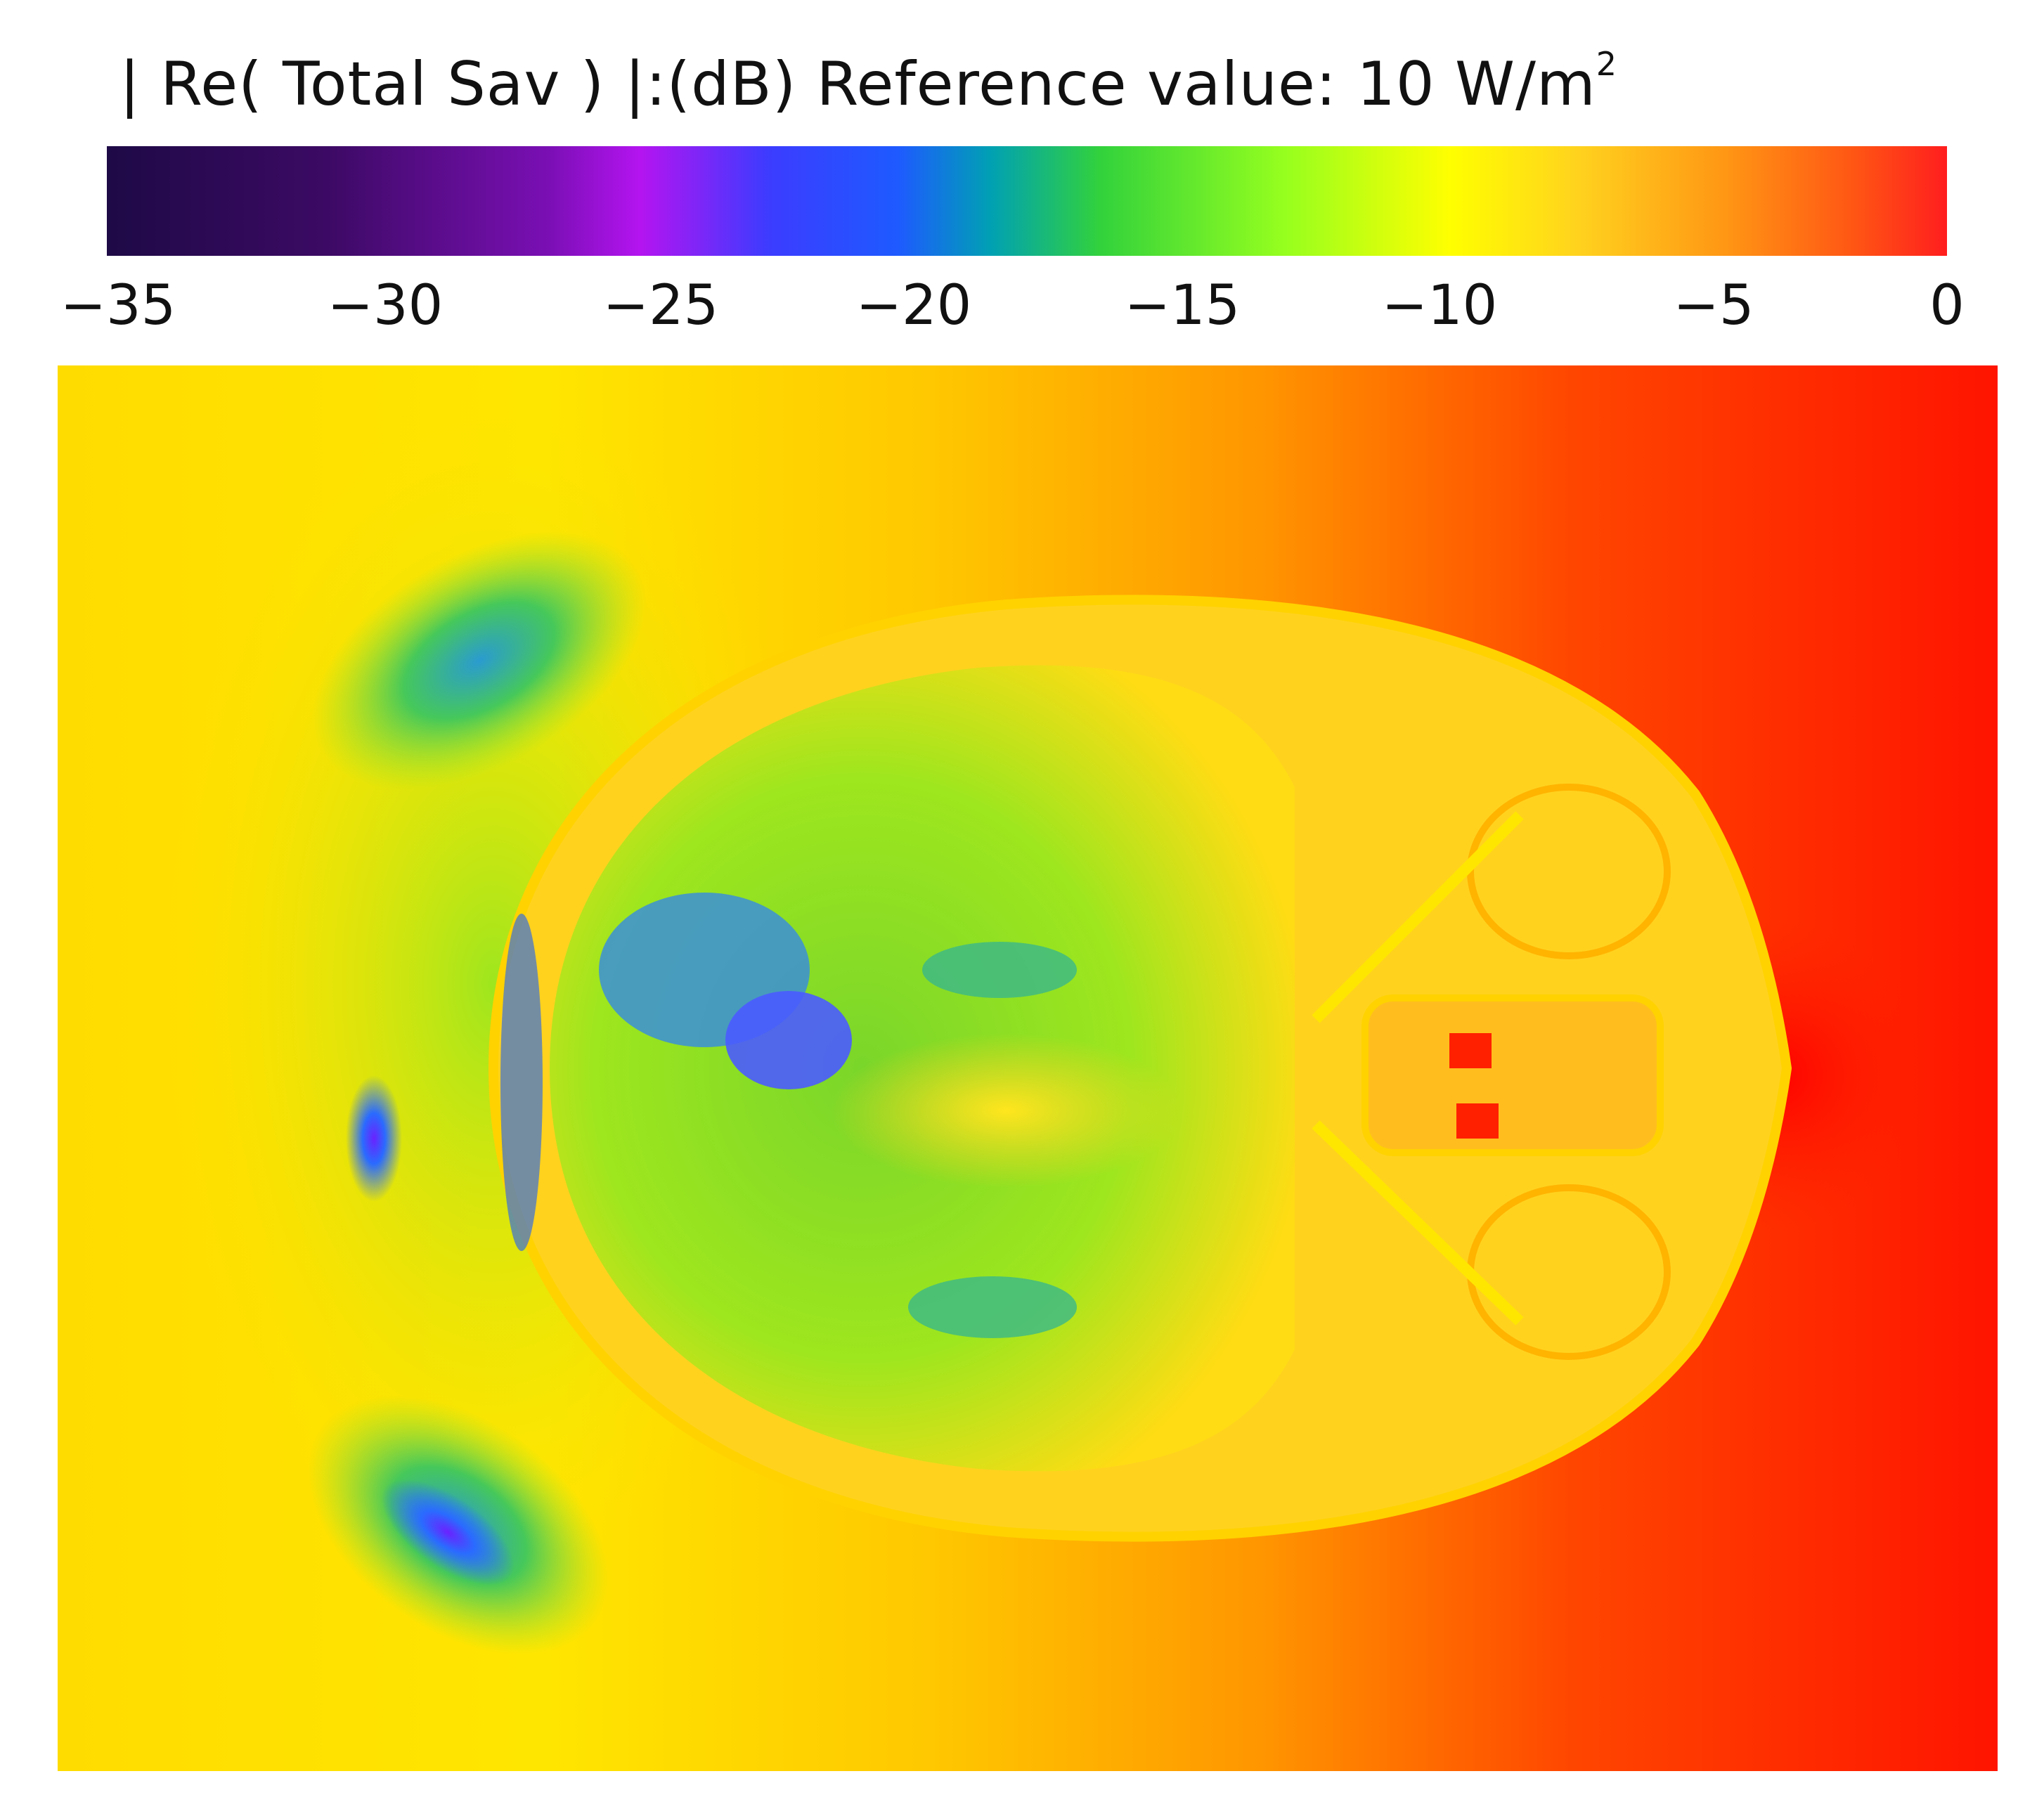 The image size is (2044, 1802). I want to click on colorbar-title-superscript: 2, so click(1607, 64).